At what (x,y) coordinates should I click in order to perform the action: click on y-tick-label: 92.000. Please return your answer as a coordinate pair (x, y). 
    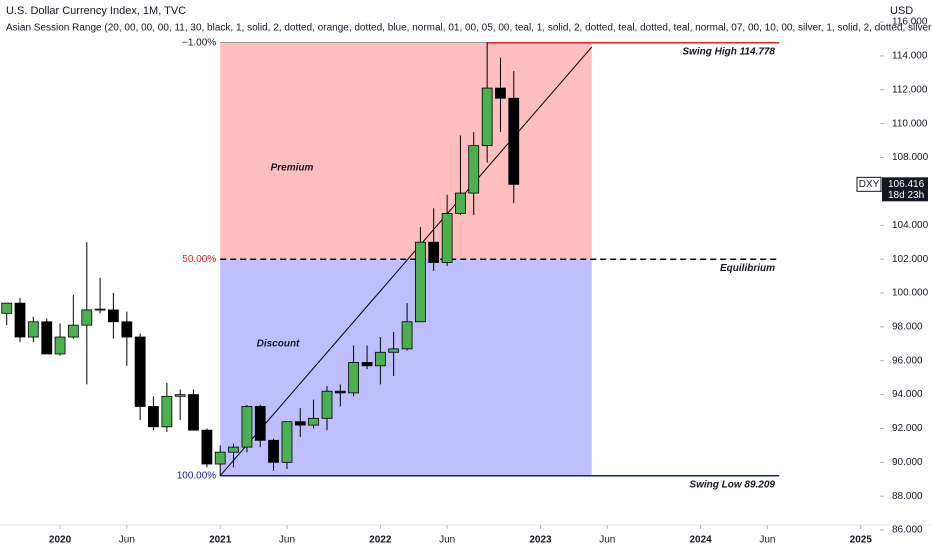
    Looking at the image, I should click on (907, 428).